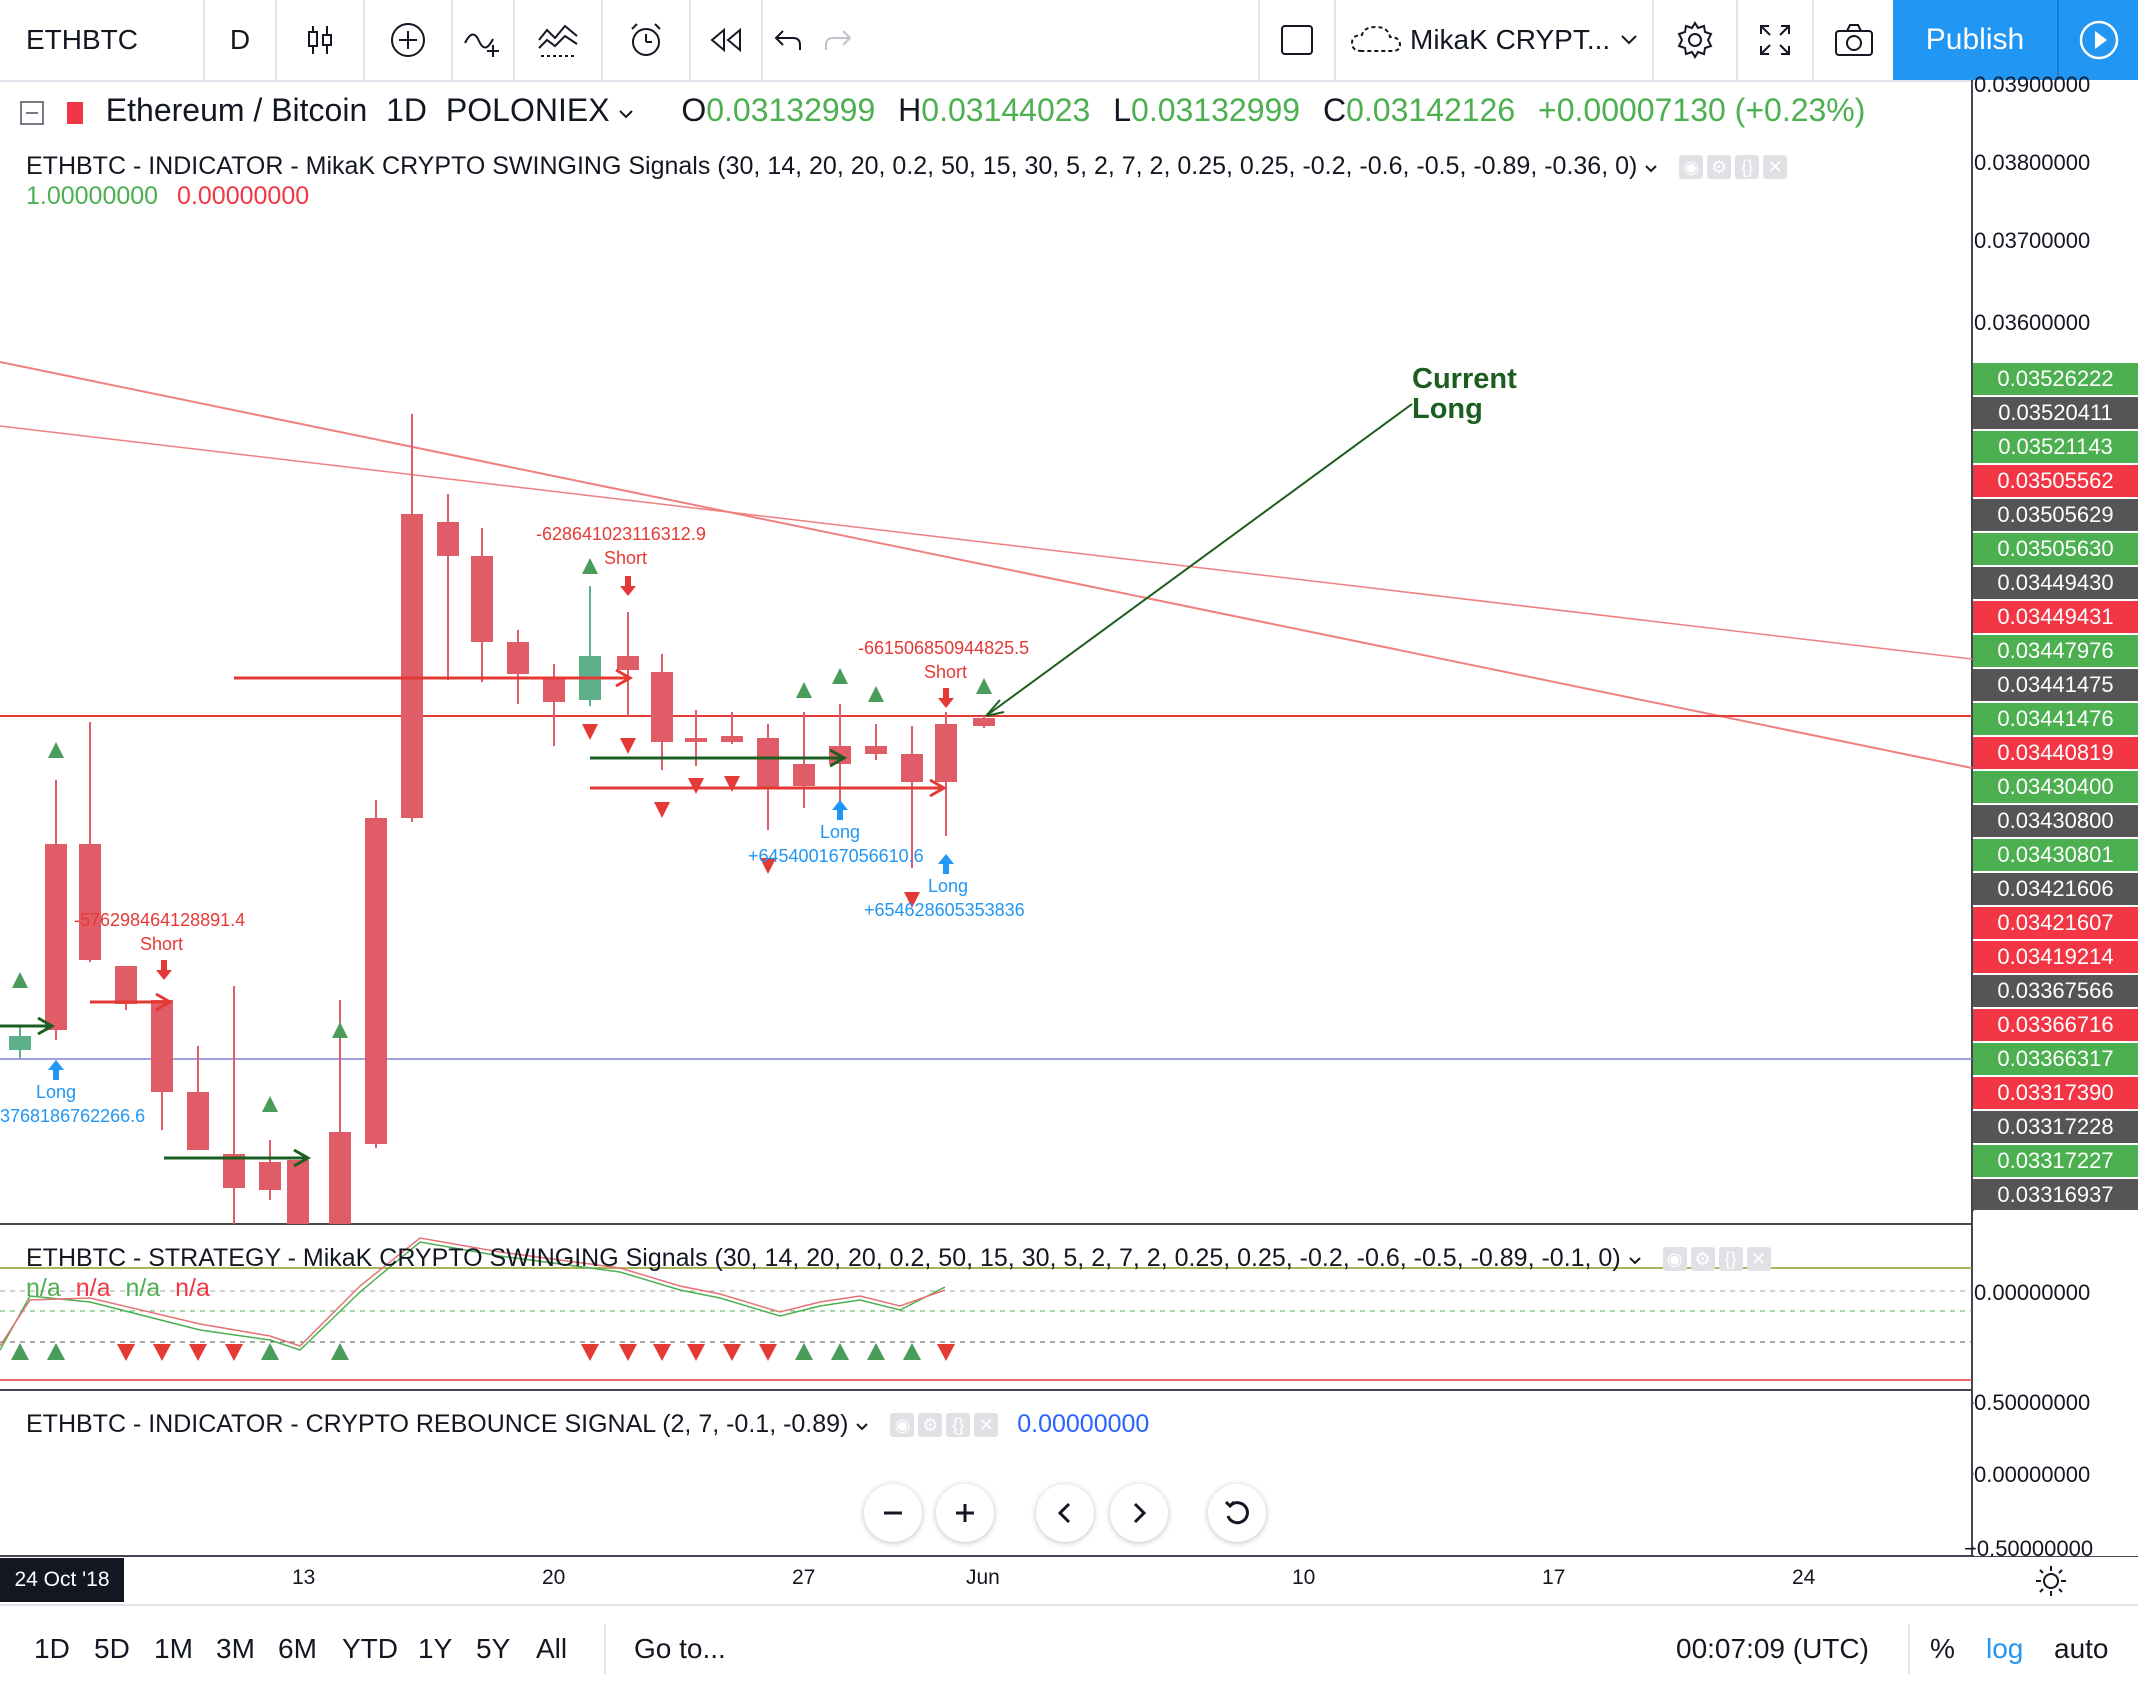  I want to click on plus-circle-icon, so click(408, 40).